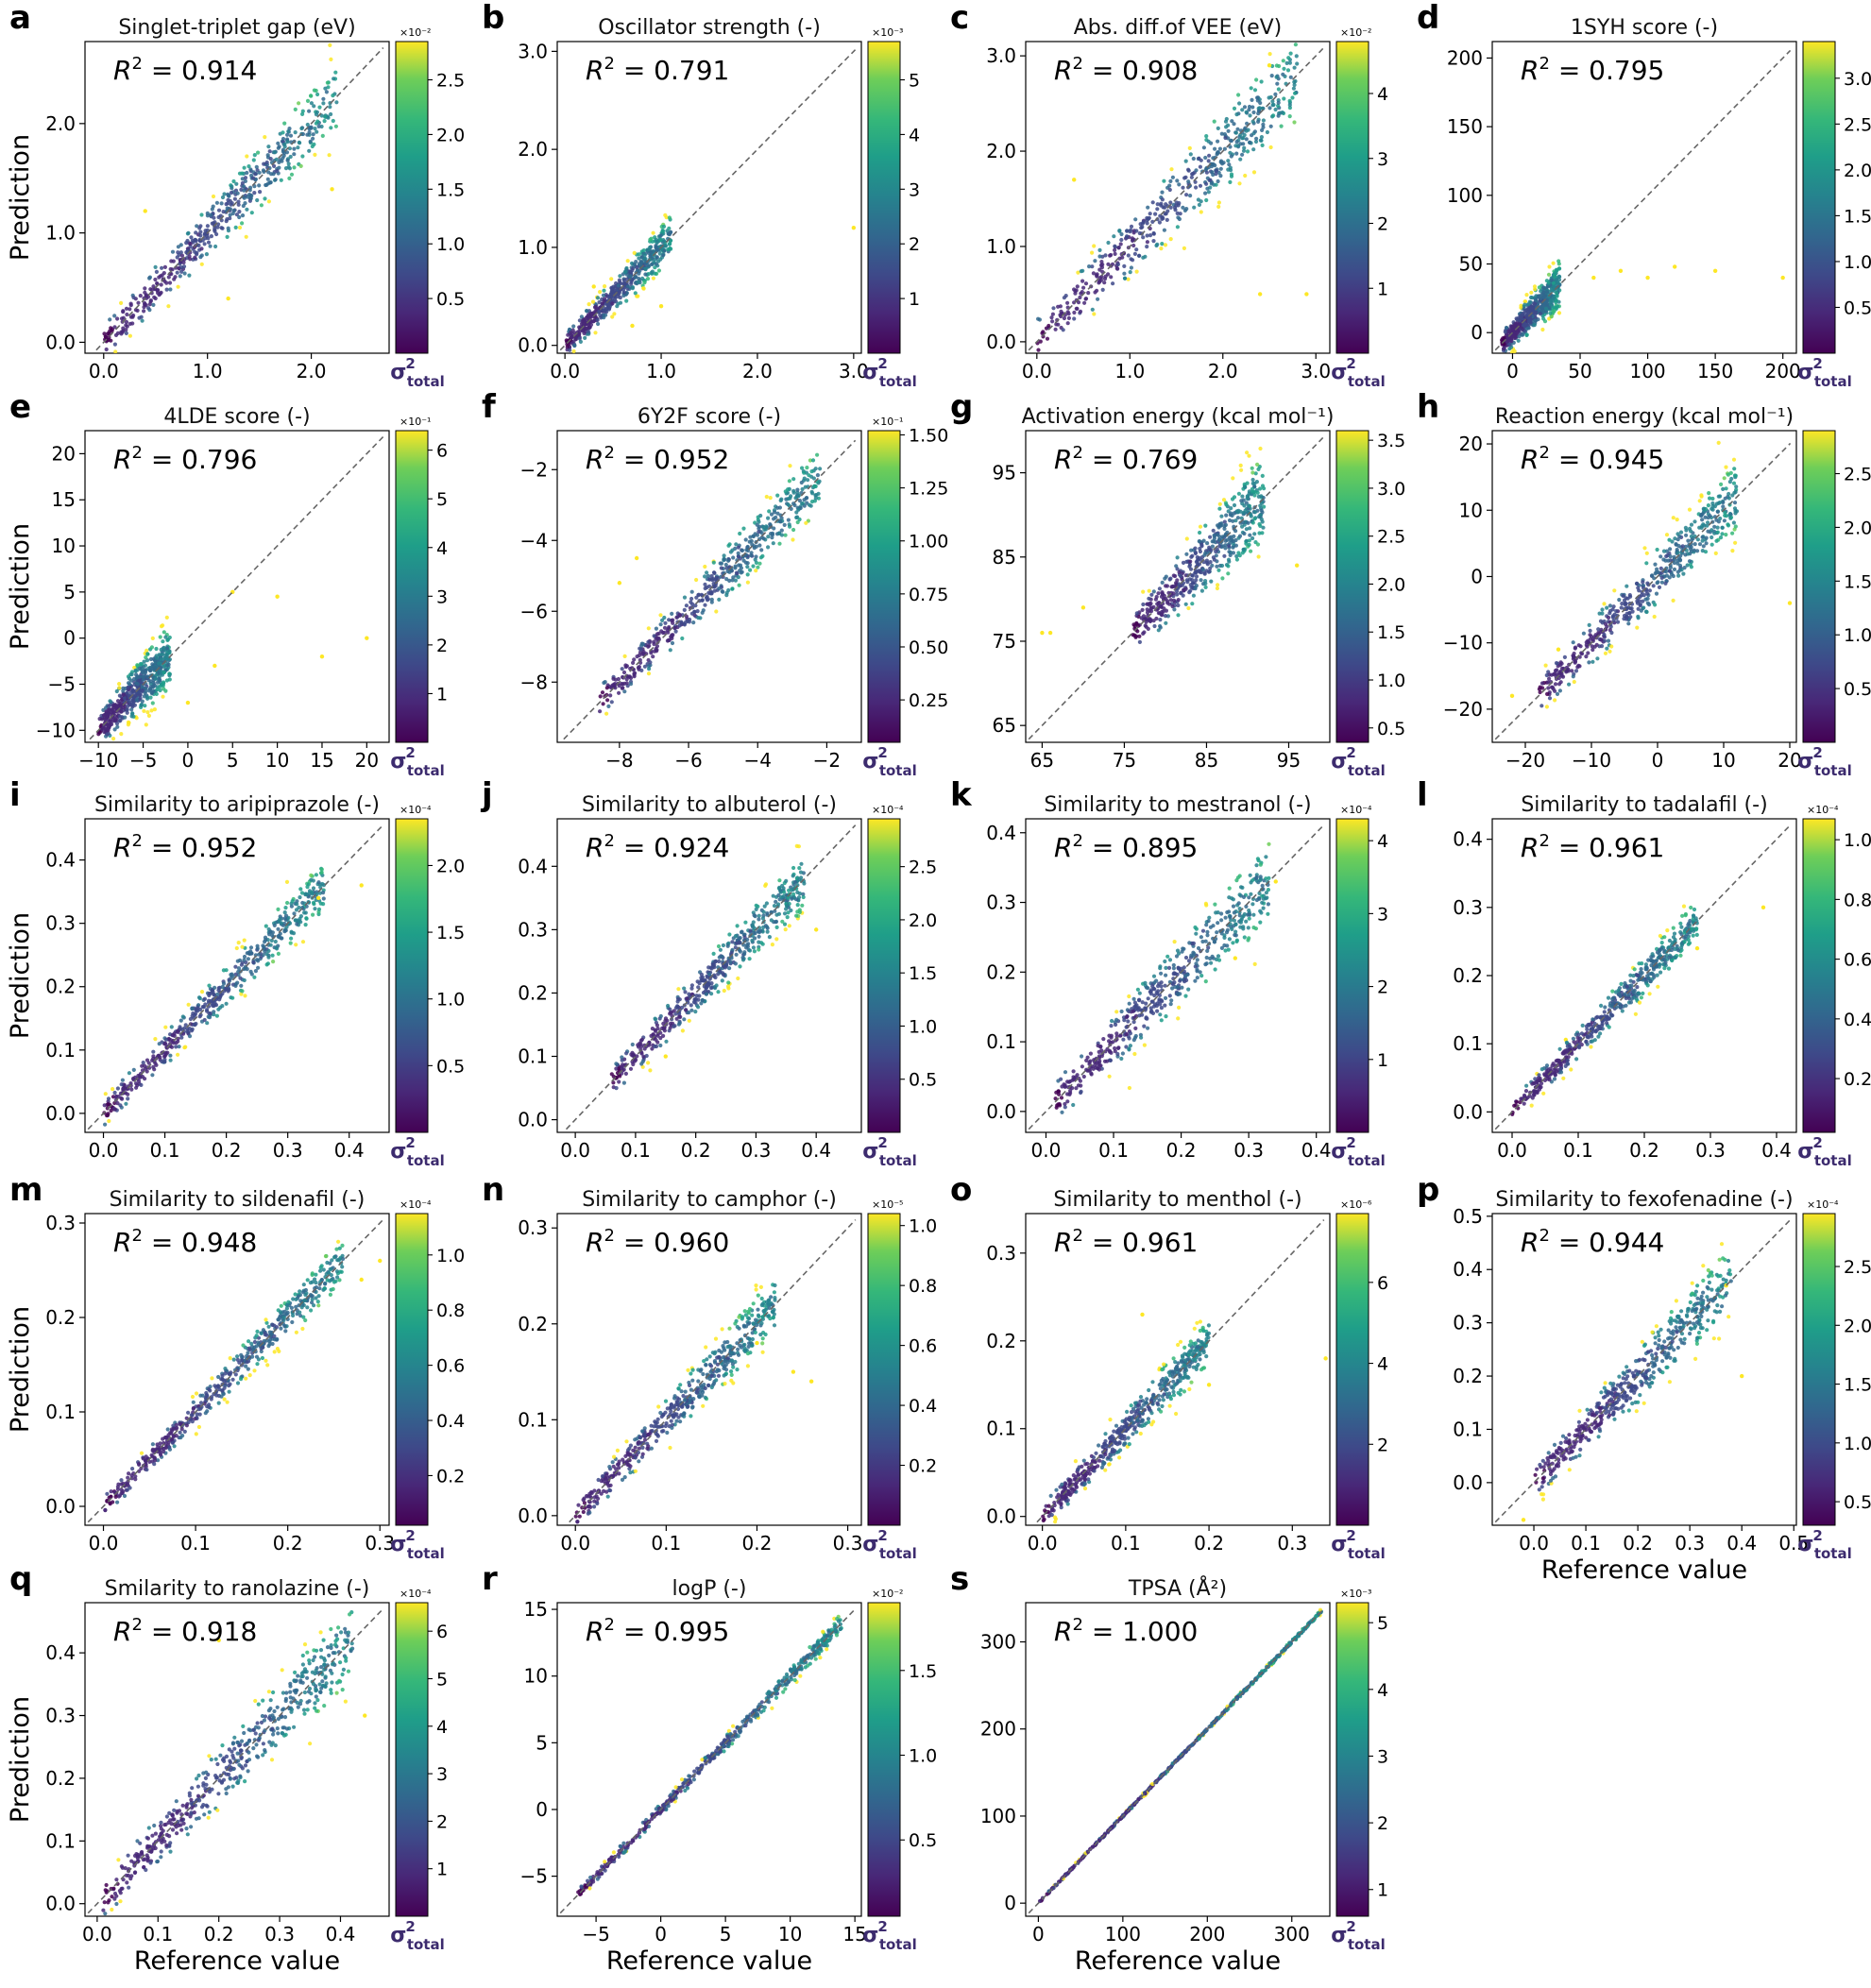 The height and width of the screenshot is (1988, 1871). Describe the element at coordinates (533, 149) in the screenshot. I see `y-tick-label: 2.0` at that location.